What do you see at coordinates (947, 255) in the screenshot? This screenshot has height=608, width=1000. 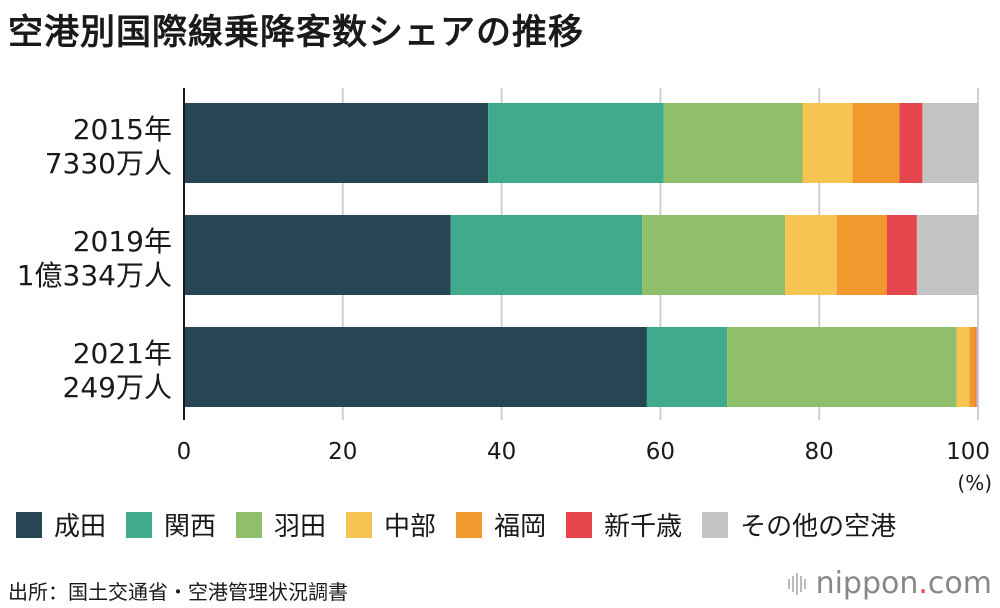 I see `bar-2019年-その他の空港` at bounding box center [947, 255].